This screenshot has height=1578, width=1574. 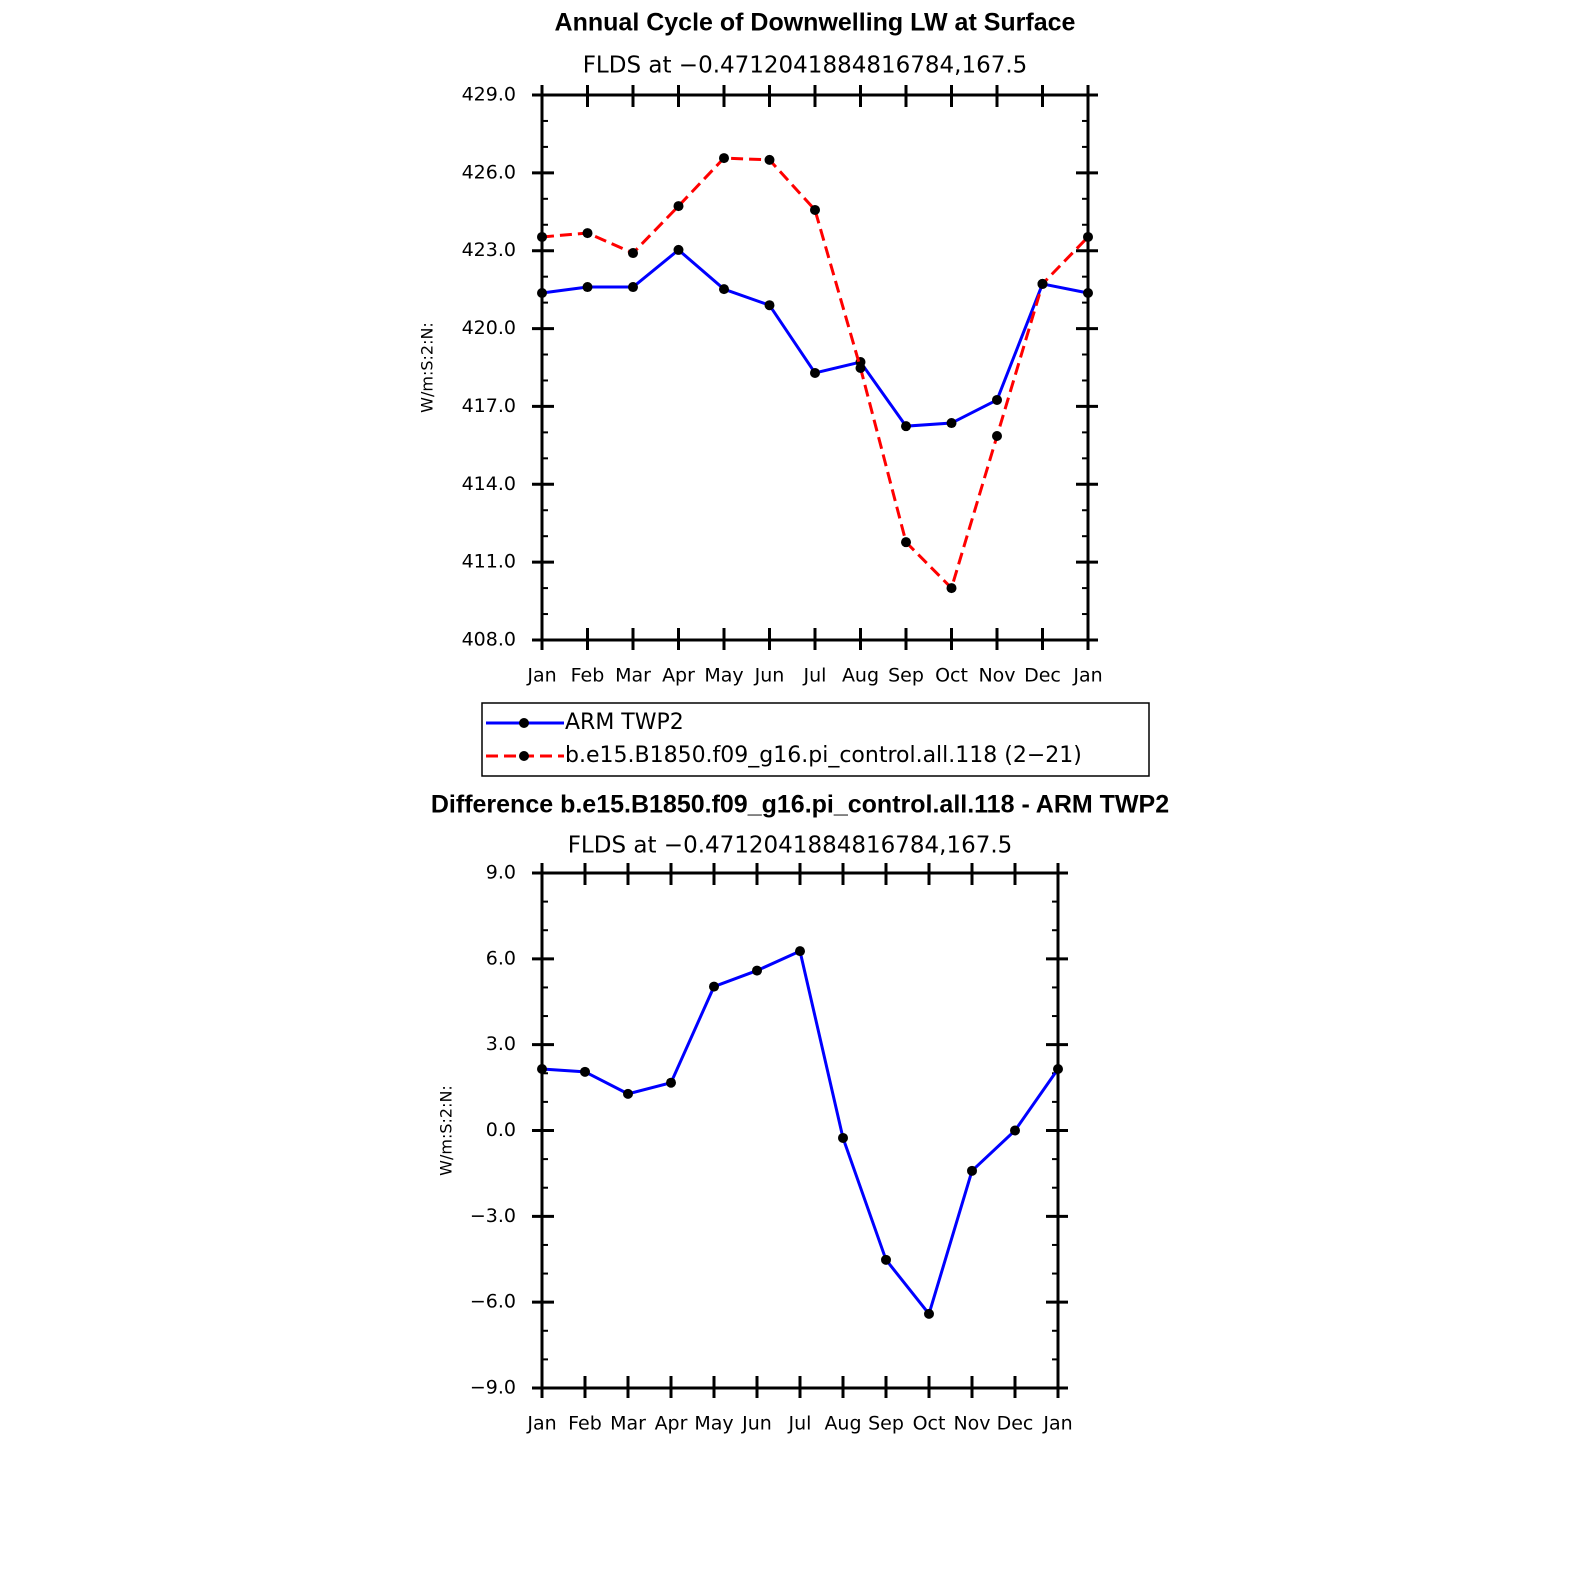 I want to click on y-tick-label: 0.0, so click(x=501, y=1130).